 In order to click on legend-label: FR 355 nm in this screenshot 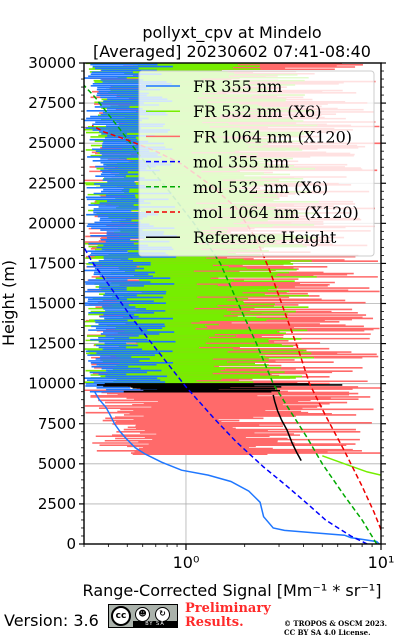, I will do `click(237, 86)`.